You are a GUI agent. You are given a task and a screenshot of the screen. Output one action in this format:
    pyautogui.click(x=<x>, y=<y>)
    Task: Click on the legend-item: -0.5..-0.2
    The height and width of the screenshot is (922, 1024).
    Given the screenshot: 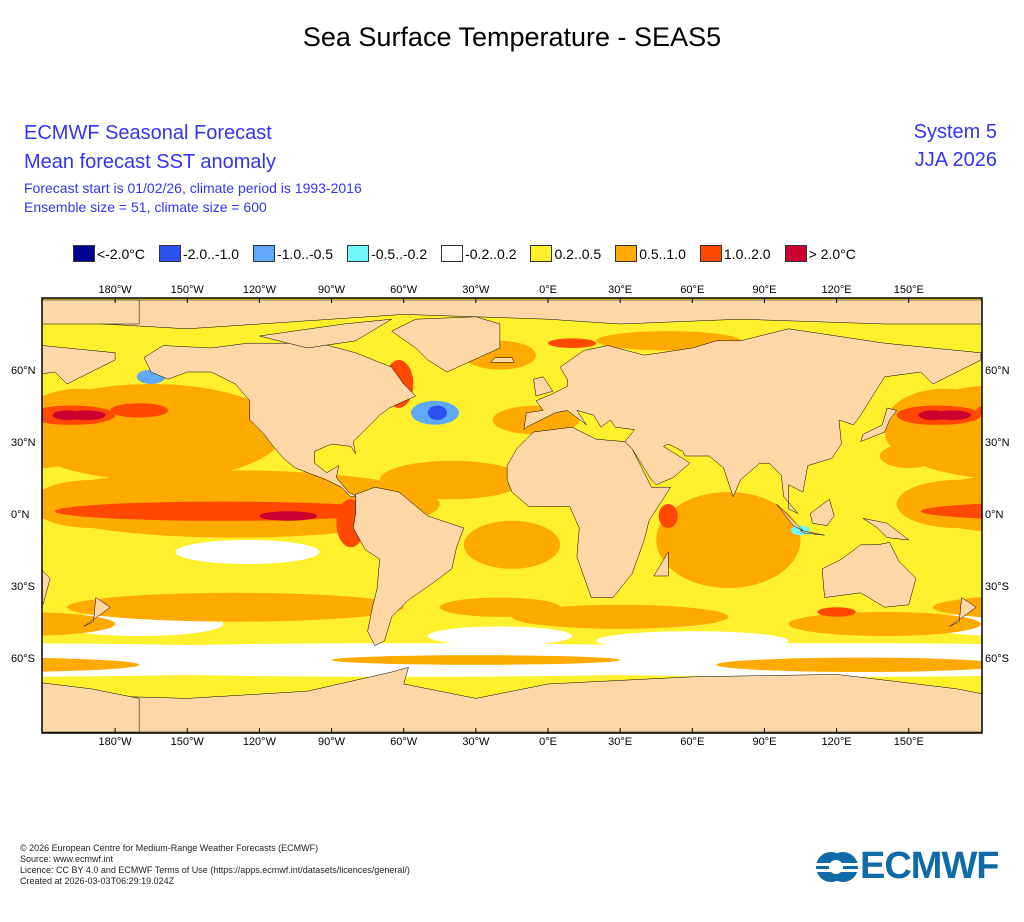 What is the action you would take?
    pyautogui.click(x=387, y=253)
    